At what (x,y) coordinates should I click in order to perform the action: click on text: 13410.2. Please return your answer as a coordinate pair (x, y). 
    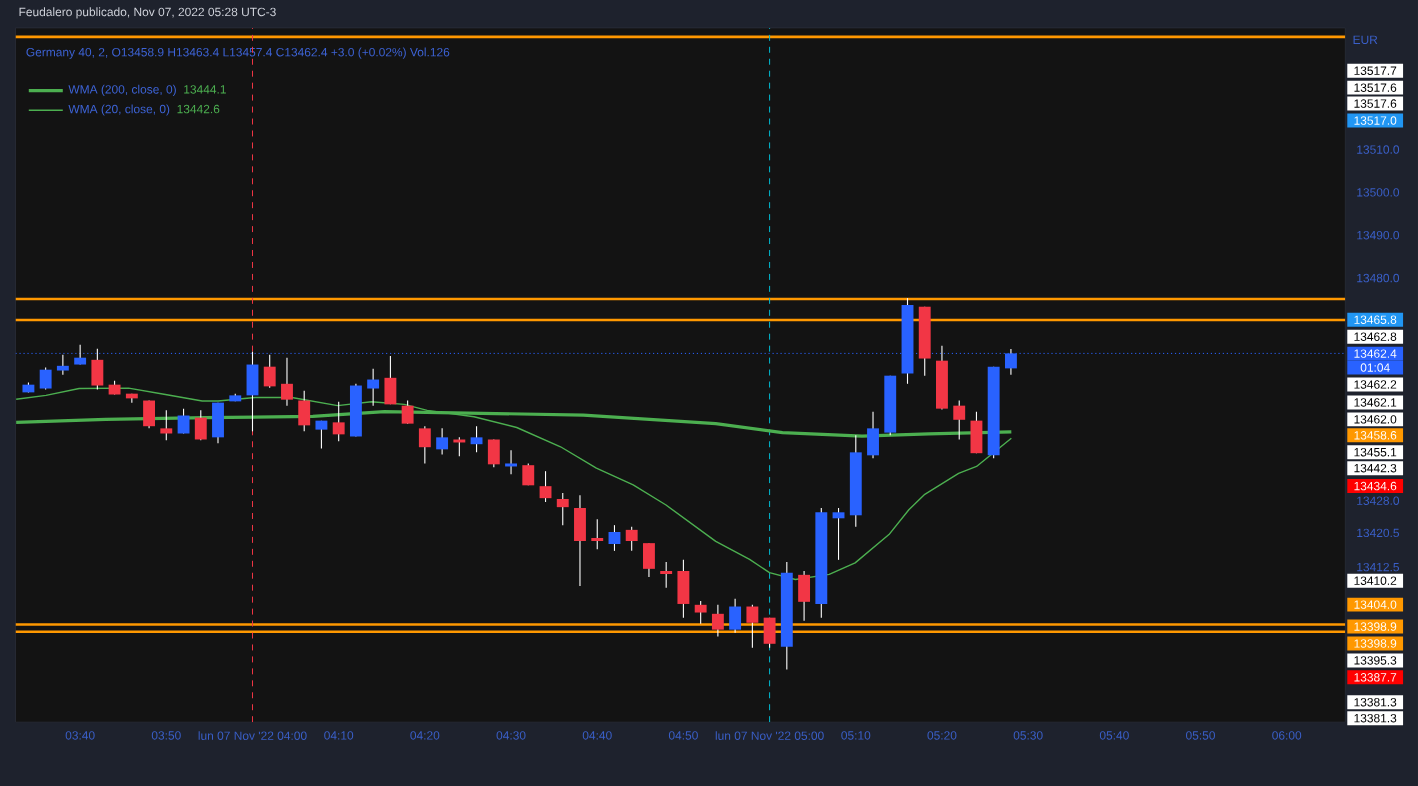
    Looking at the image, I should click on (1375, 580).